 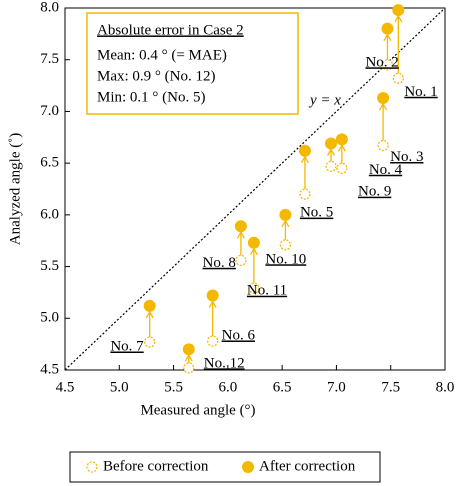 What do you see at coordinates (406, 157) in the screenshot?
I see `point-label: No. 3` at bounding box center [406, 157].